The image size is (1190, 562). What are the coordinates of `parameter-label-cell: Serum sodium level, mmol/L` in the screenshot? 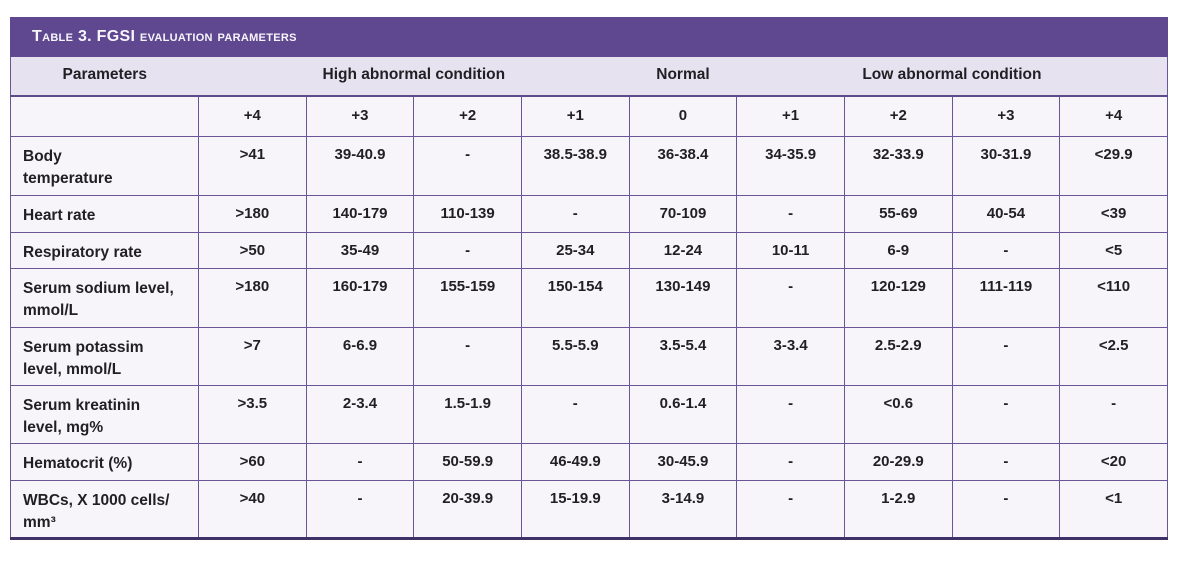 It's located at (104, 297).